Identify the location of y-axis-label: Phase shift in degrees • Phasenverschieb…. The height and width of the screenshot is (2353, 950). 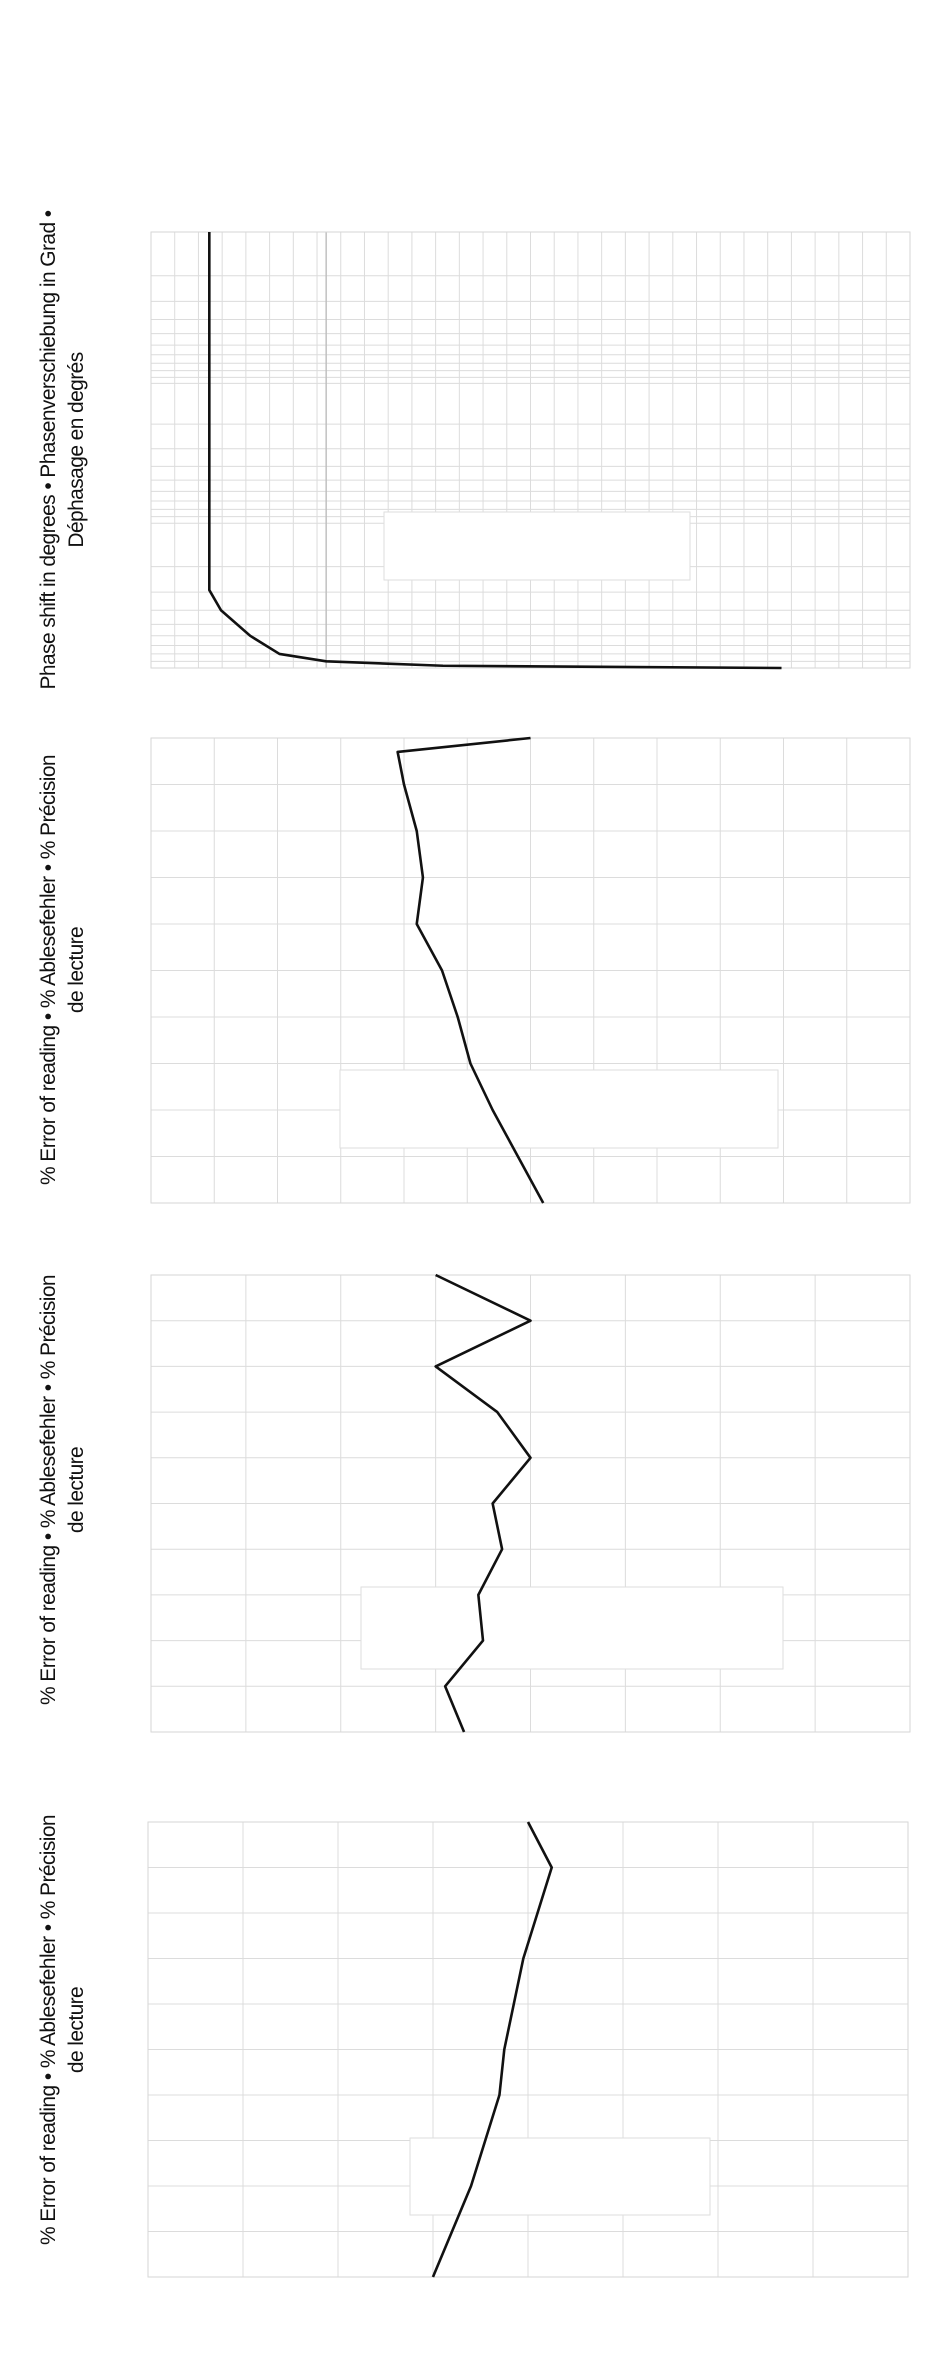
(48, 449).